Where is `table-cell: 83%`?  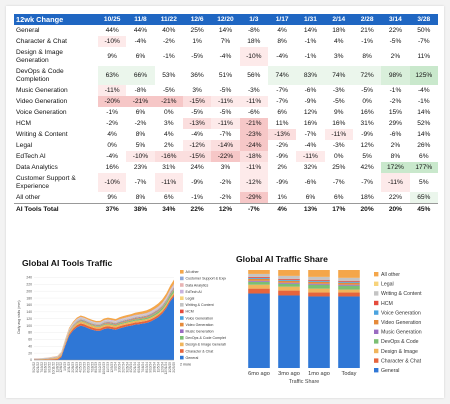 table-cell: 83% is located at coordinates (310, 75).